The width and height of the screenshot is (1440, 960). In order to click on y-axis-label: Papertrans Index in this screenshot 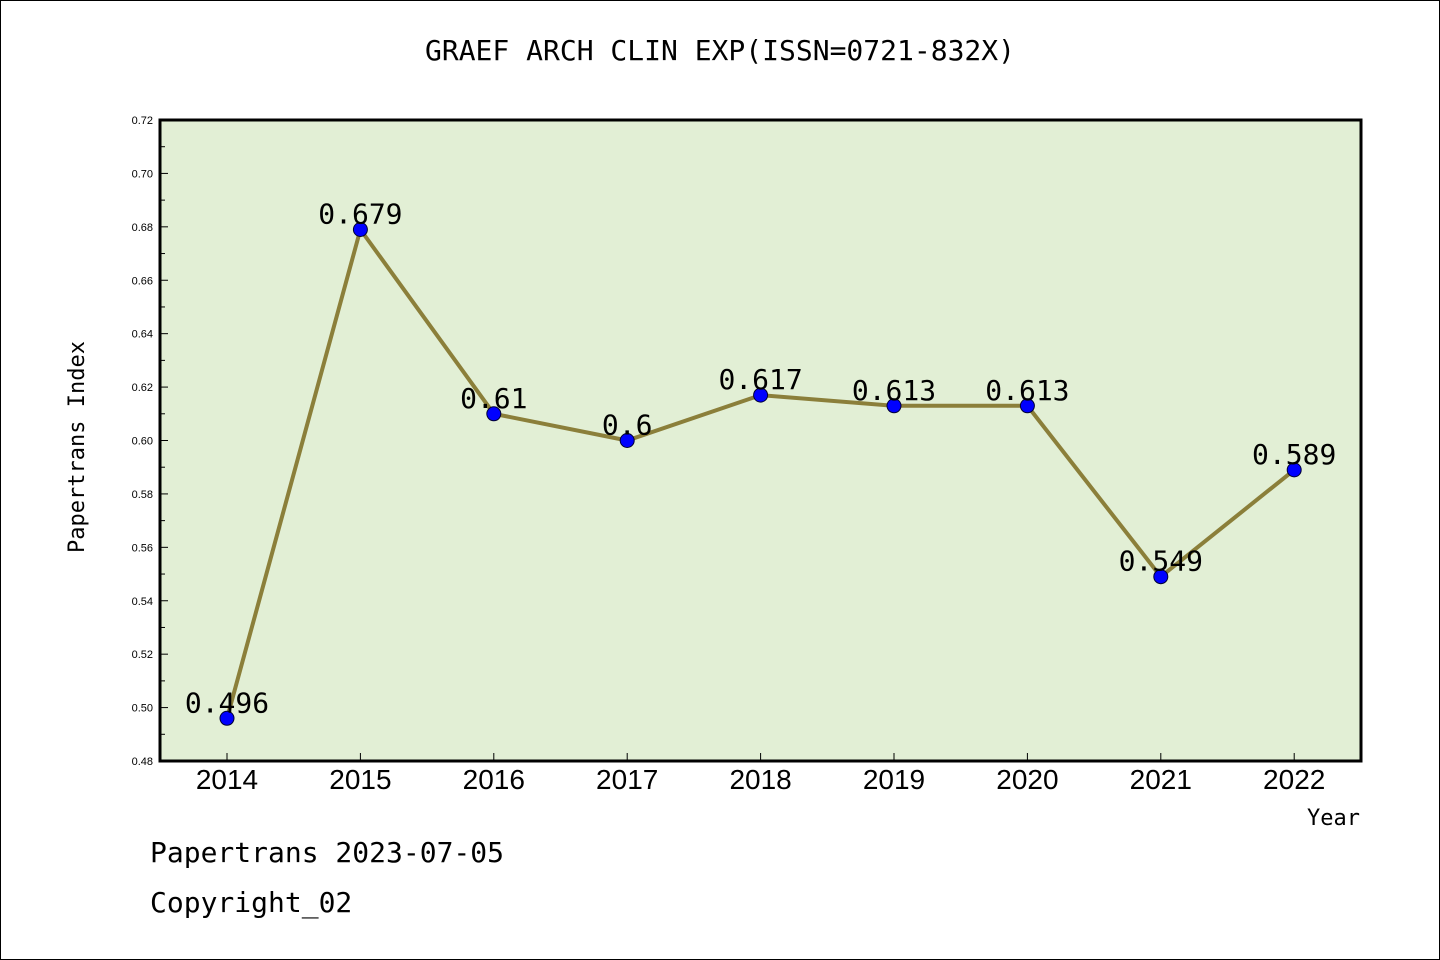, I will do `click(77, 447)`.